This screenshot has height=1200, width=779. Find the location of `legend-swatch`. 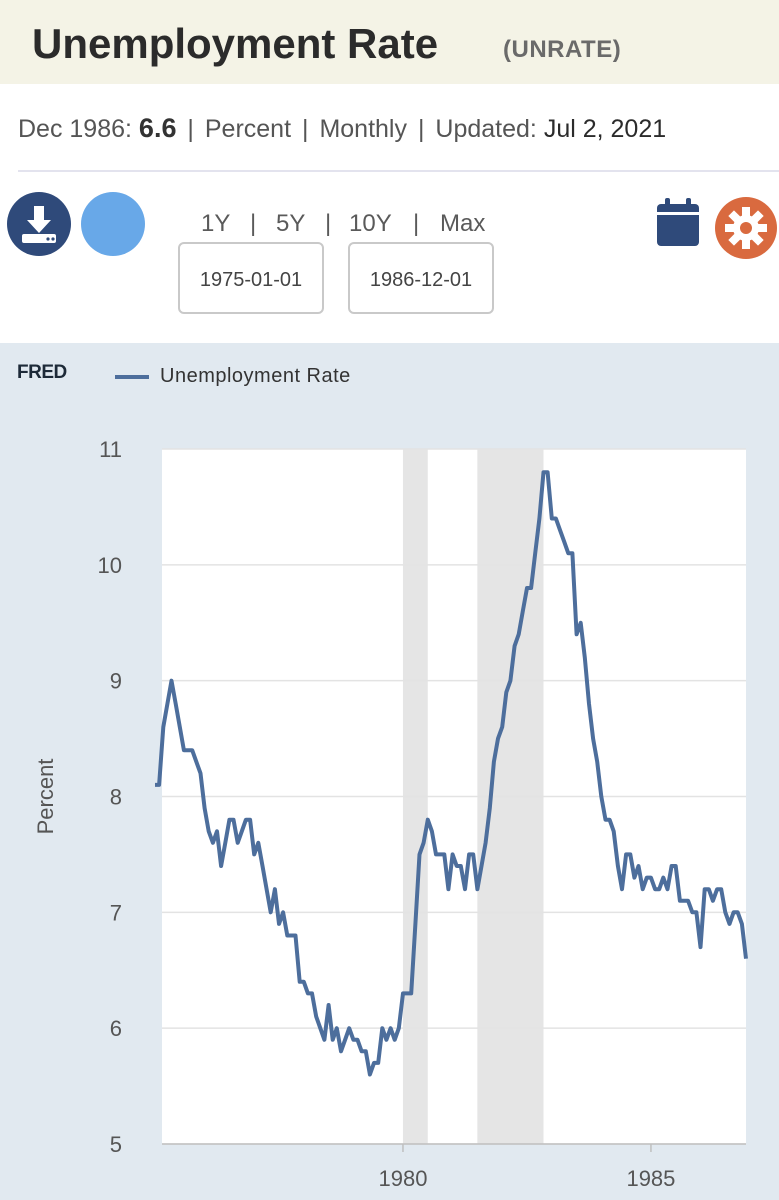

legend-swatch is located at coordinates (132, 377).